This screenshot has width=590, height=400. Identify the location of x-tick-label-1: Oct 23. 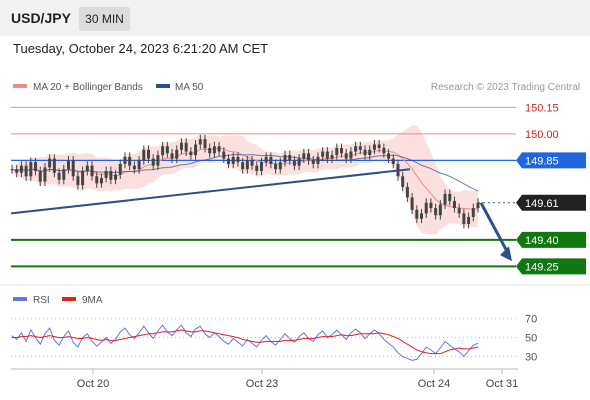
(262, 384).